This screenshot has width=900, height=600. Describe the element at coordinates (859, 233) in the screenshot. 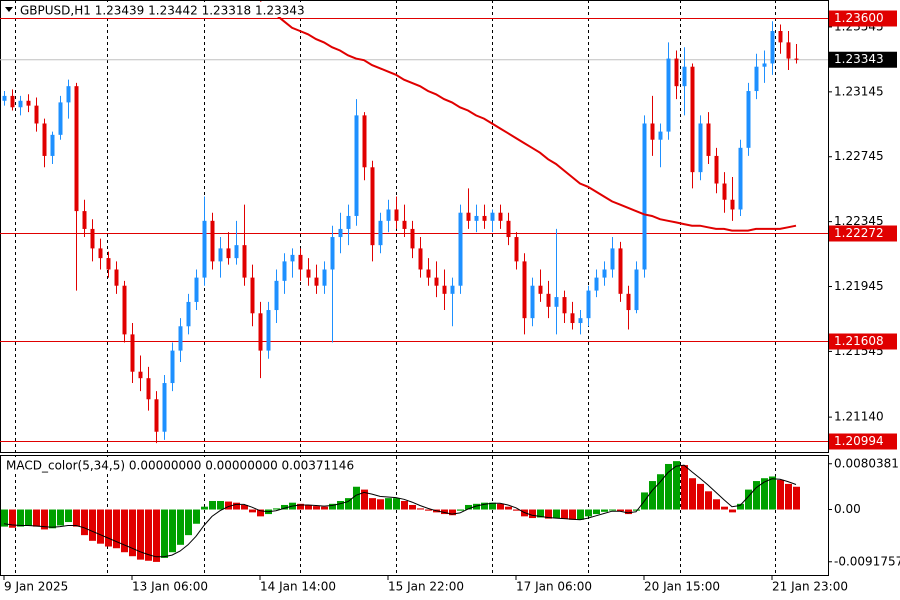

I see `level-label: 1.22272` at that location.